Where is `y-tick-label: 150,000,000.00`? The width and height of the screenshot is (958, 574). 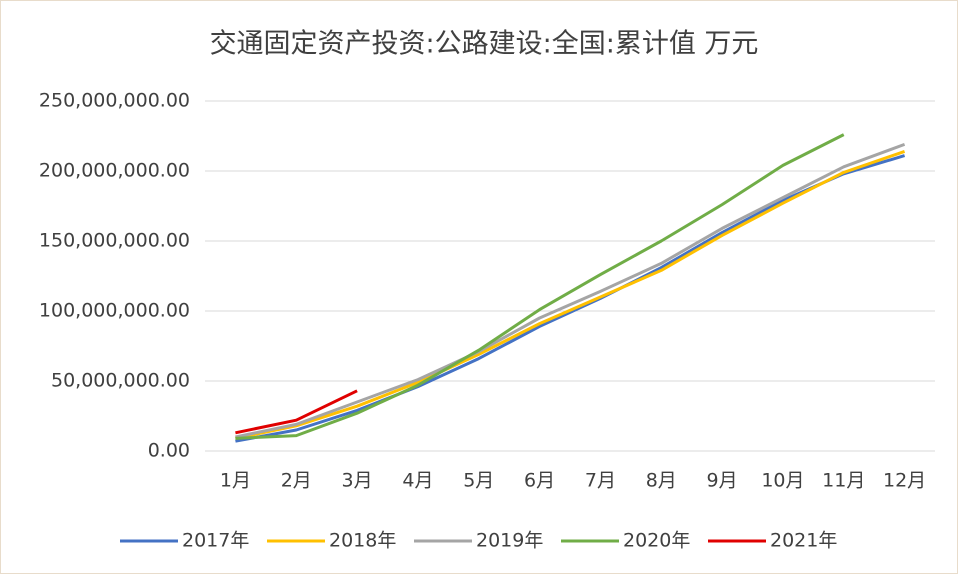
y-tick-label: 150,000,000.00 is located at coordinates (114, 241).